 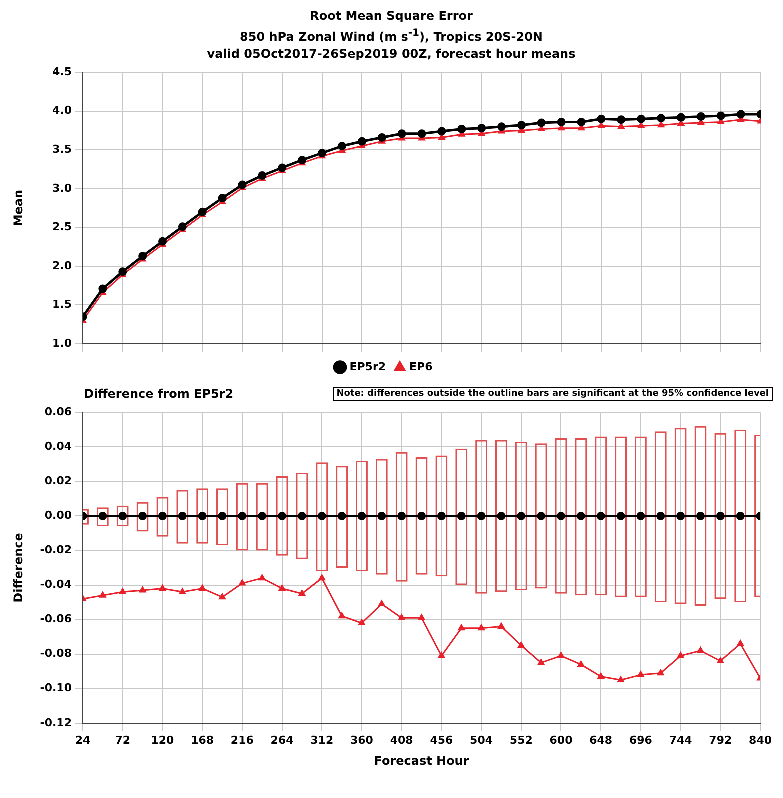 I want to click on y-tick-label: -0.06, so click(x=56, y=619).